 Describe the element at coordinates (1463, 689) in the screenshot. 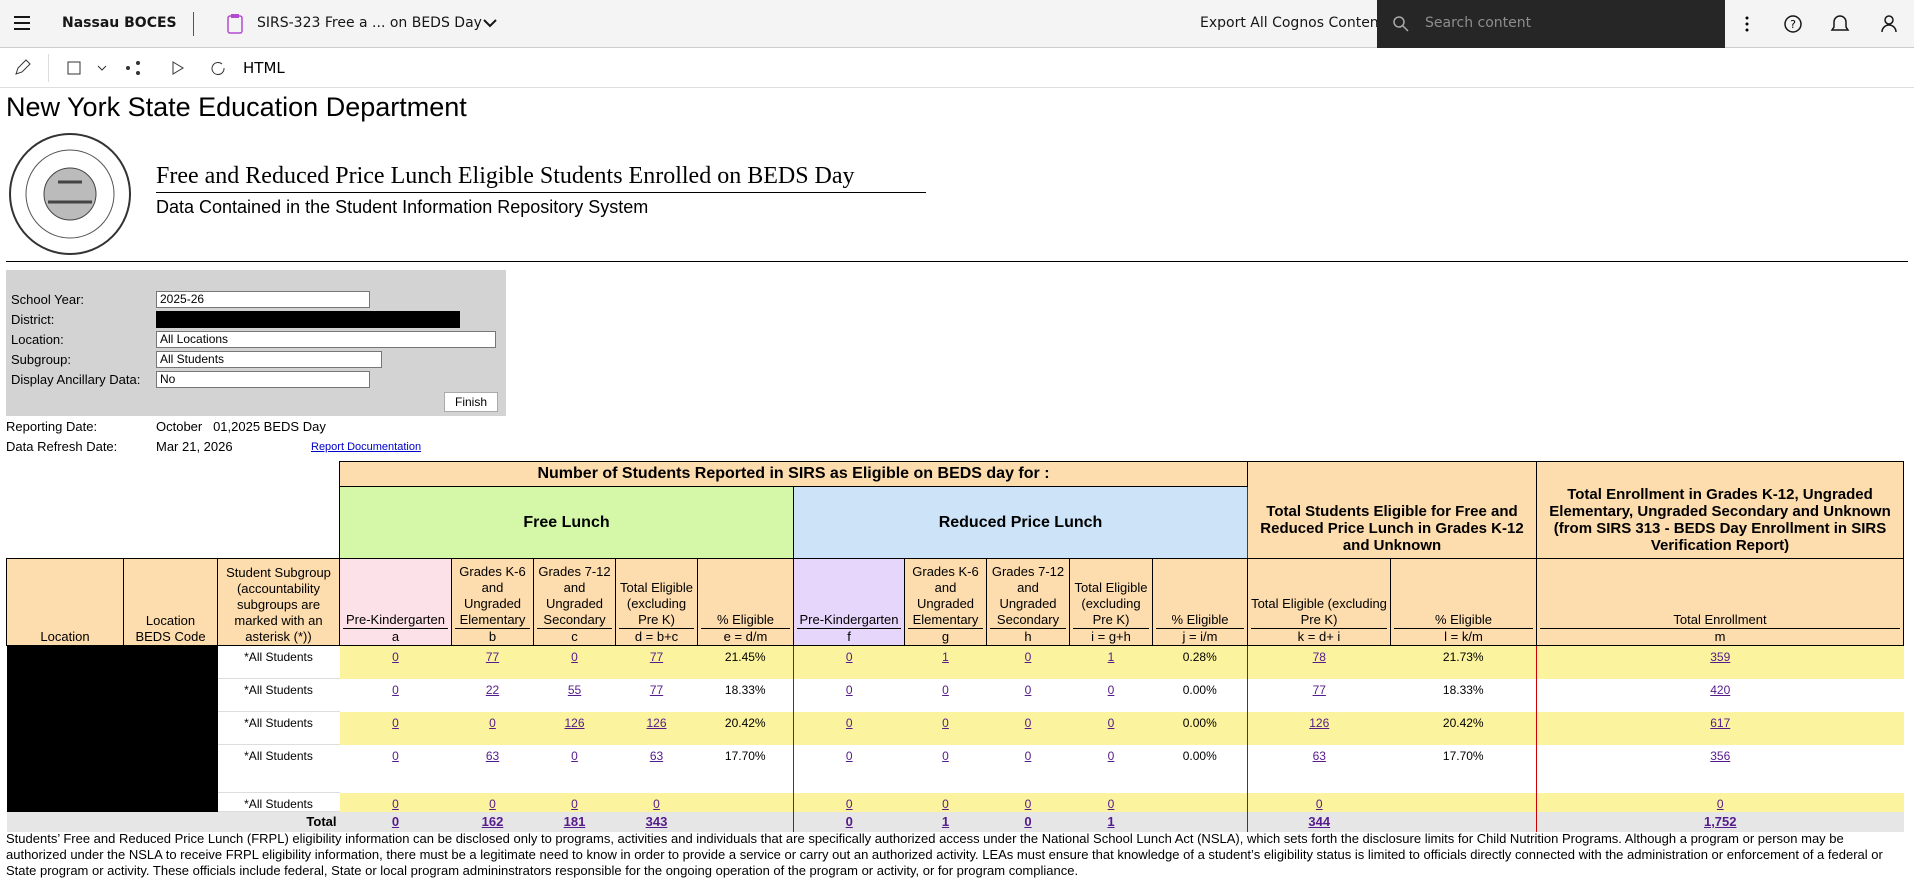

I see `percent: 18.33%` at that location.